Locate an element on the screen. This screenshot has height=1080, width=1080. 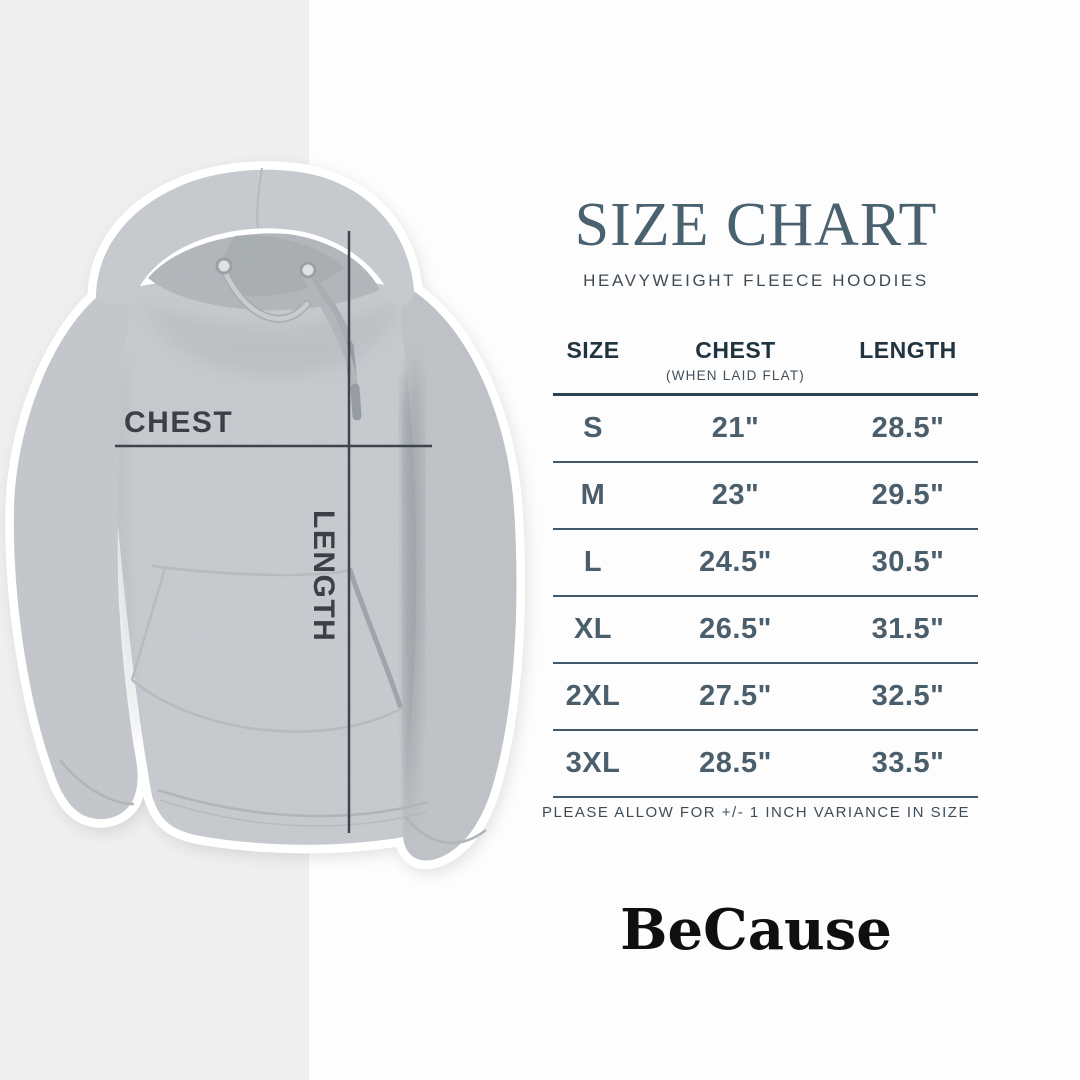
size-cell: M is located at coordinates (593, 495).